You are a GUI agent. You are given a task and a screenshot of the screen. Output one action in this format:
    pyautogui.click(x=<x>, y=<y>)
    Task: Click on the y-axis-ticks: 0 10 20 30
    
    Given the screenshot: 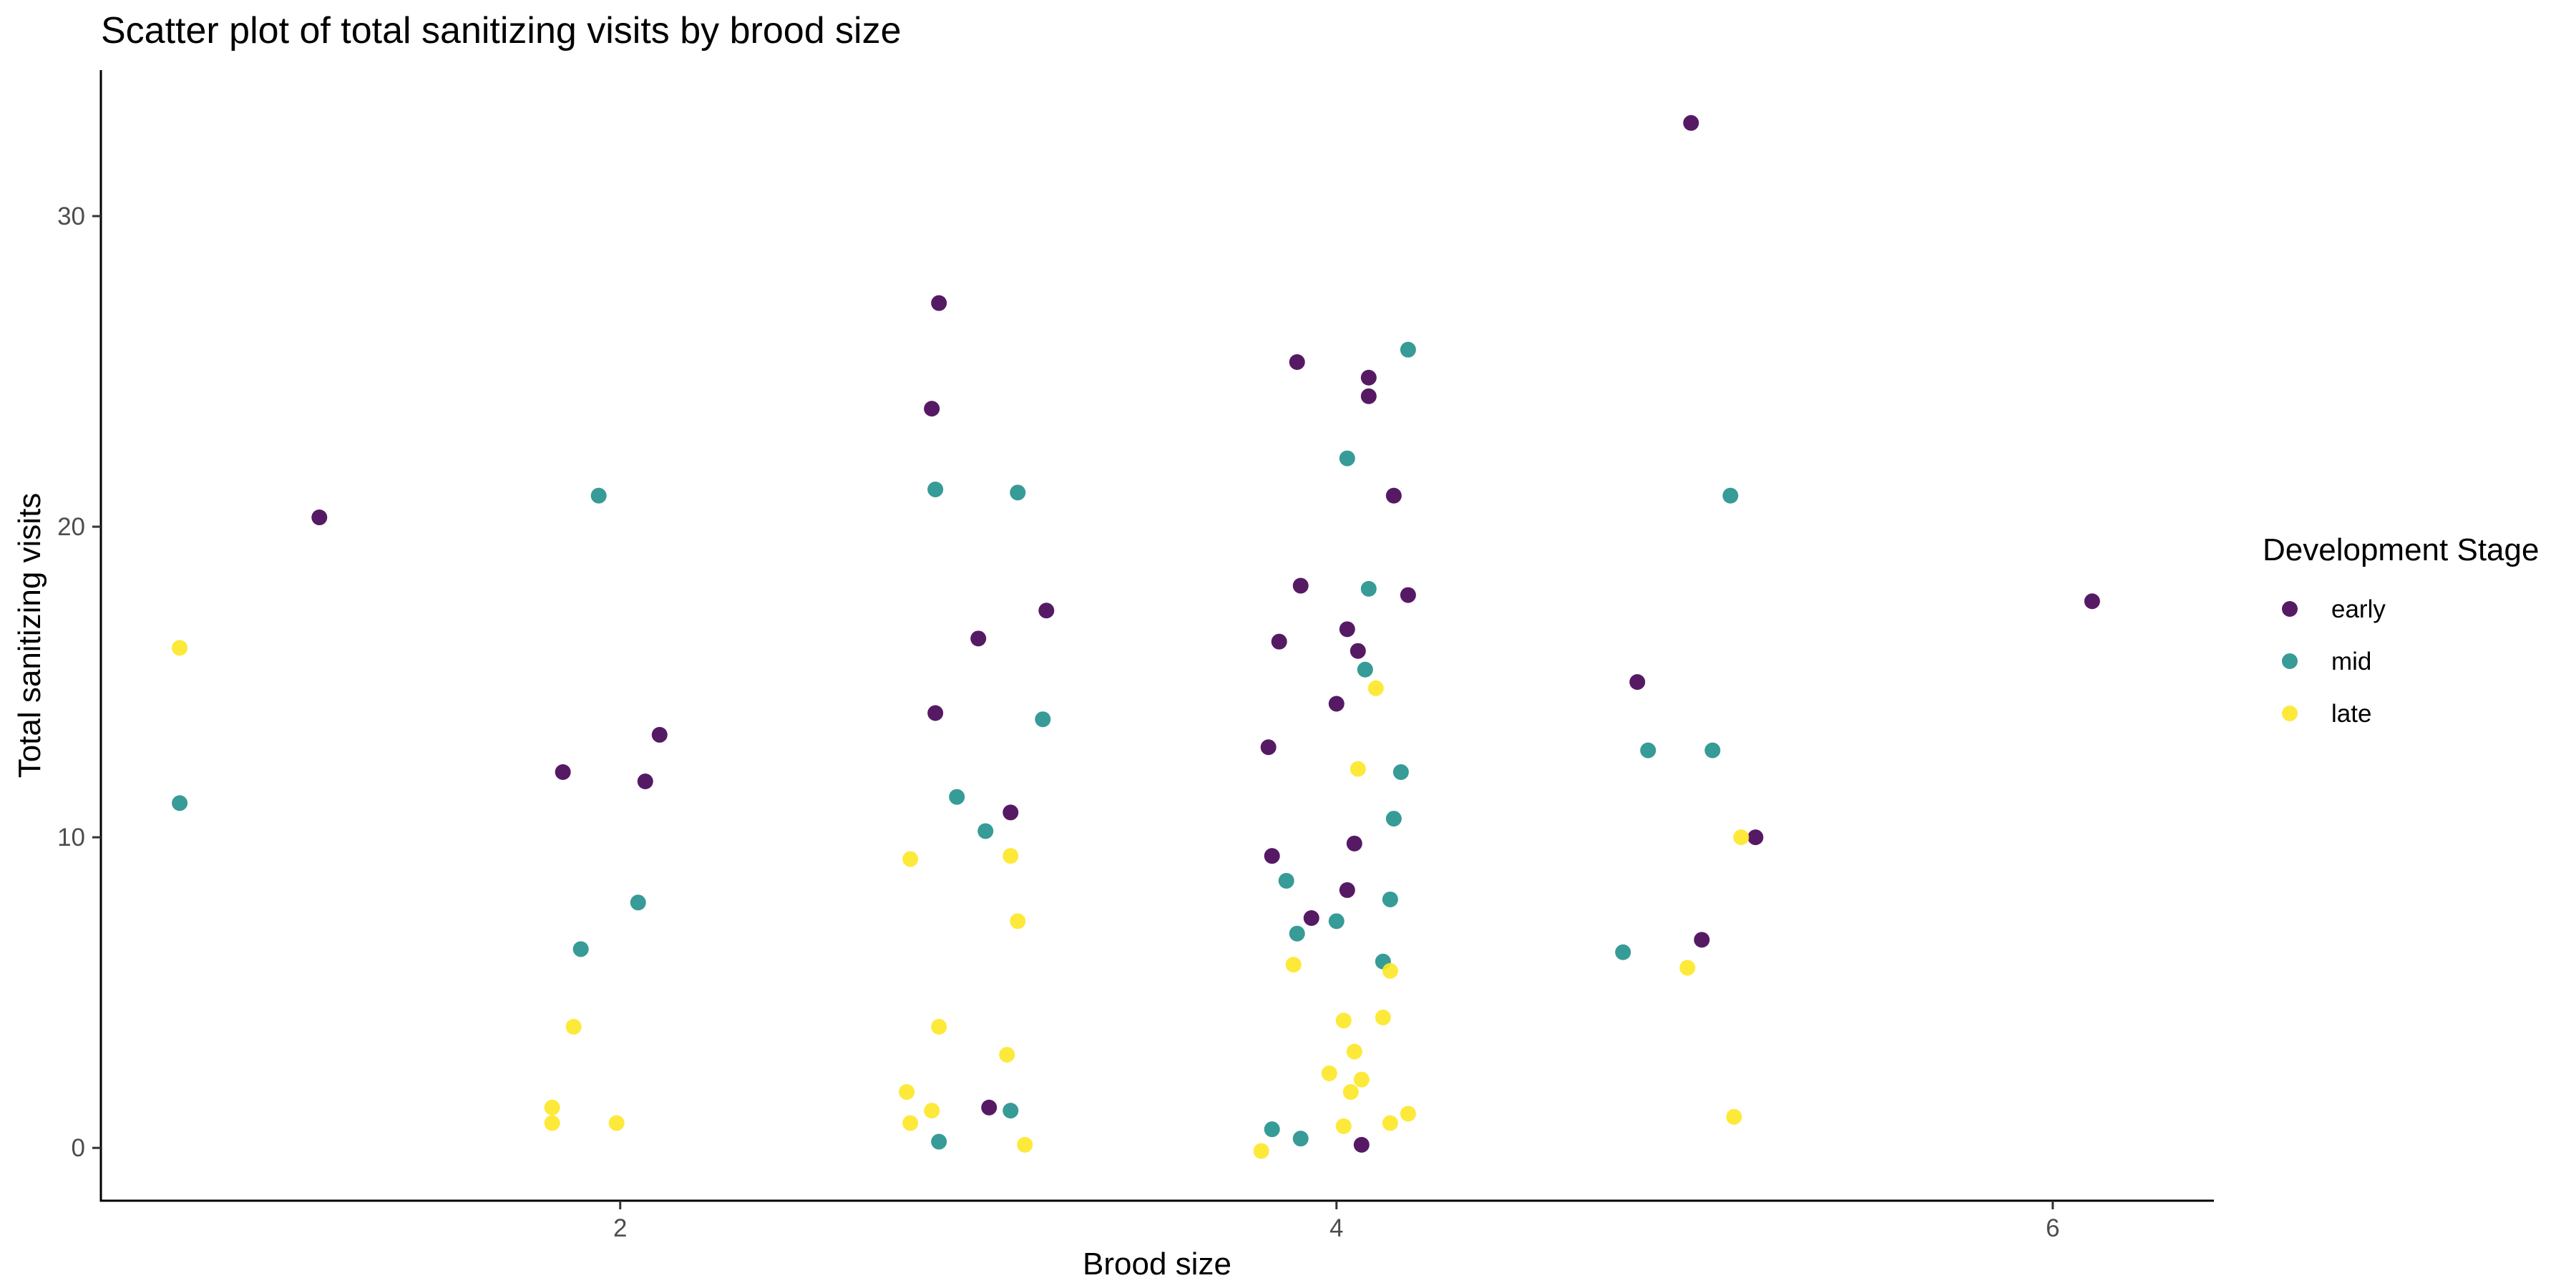 What is the action you would take?
    pyautogui.click(x=79, y=682)
    